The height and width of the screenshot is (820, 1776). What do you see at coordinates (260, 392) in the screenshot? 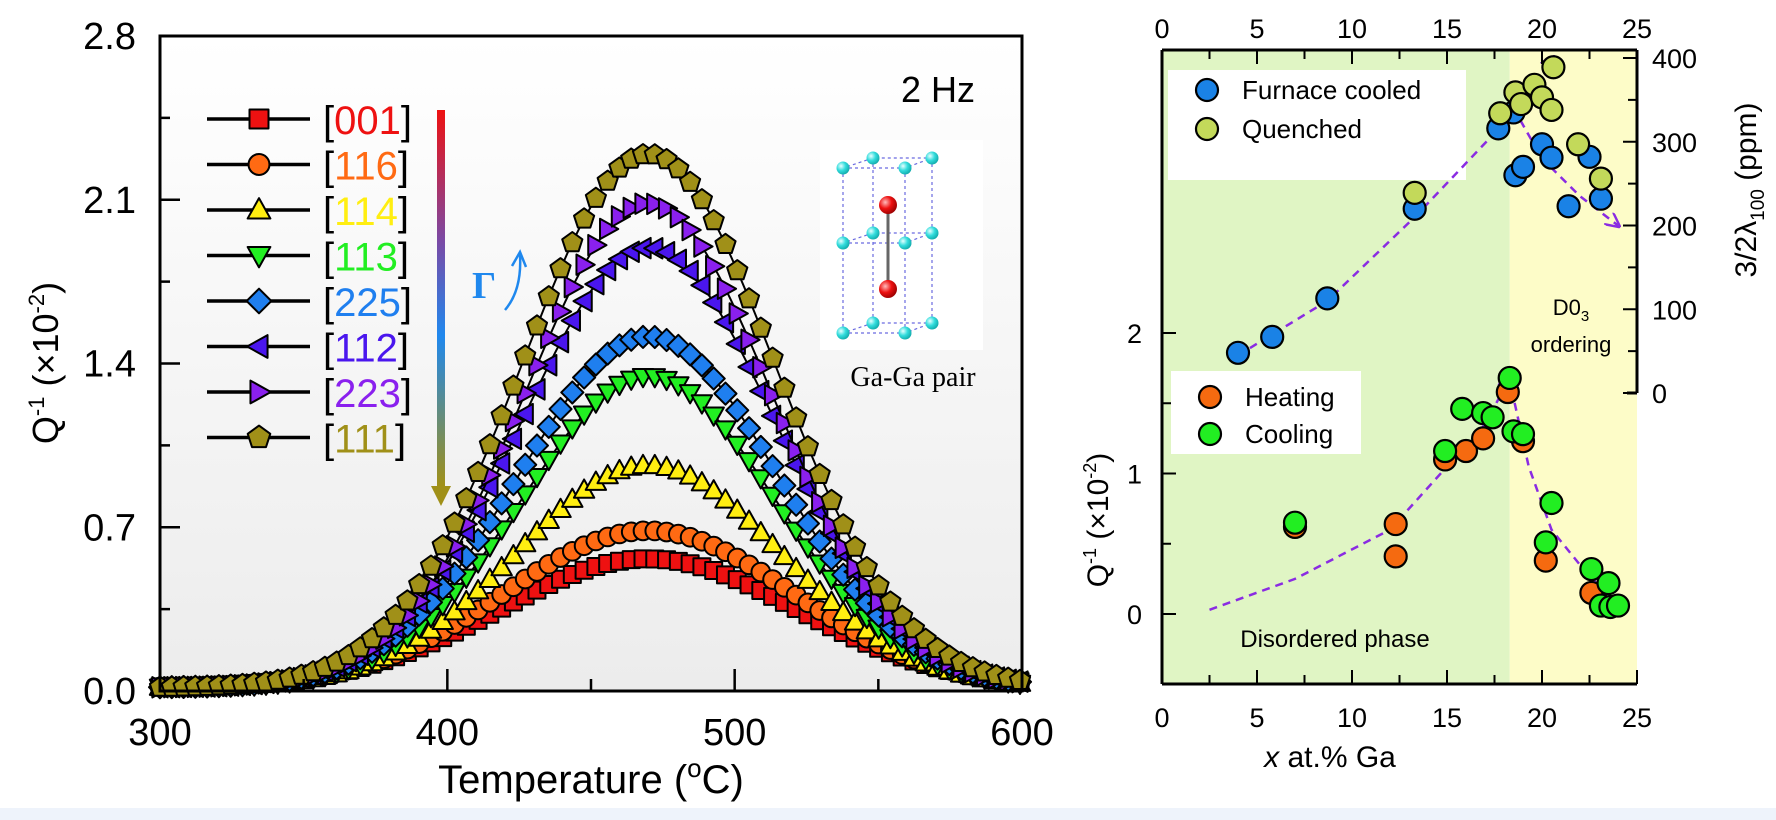
I see `legend-marker-triangle-right-icon` at bounding box center [260, 392].